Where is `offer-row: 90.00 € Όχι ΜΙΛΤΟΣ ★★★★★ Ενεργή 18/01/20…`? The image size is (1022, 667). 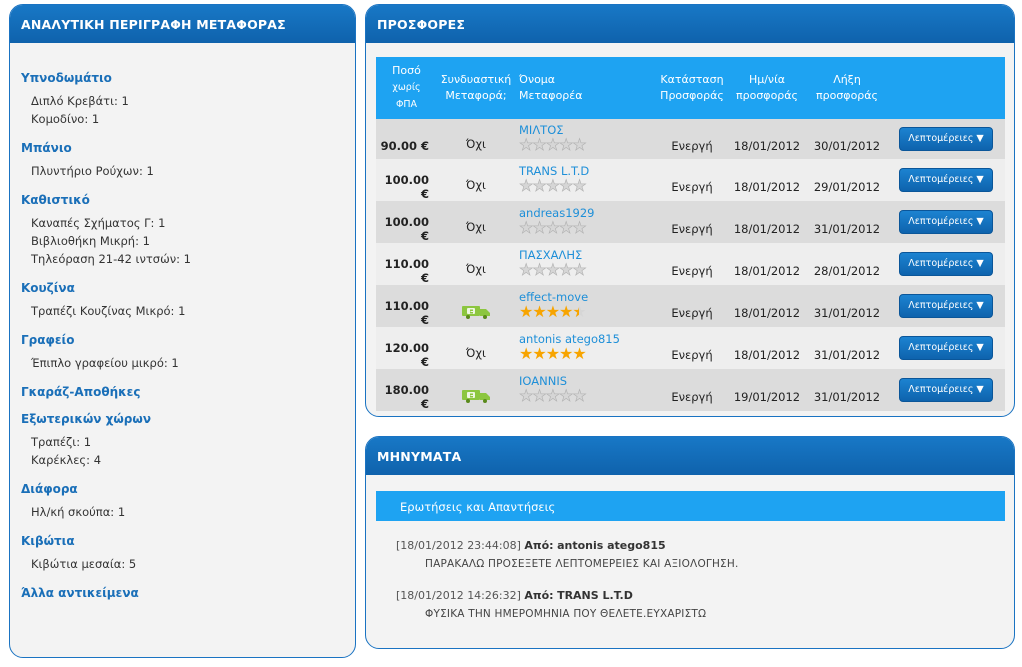
offer-row: 90.00 € Όχι ΜΙΛΤΟΣ ★★★★★ Ενεργή 18/01/20… is located at coordinates (690, 139).